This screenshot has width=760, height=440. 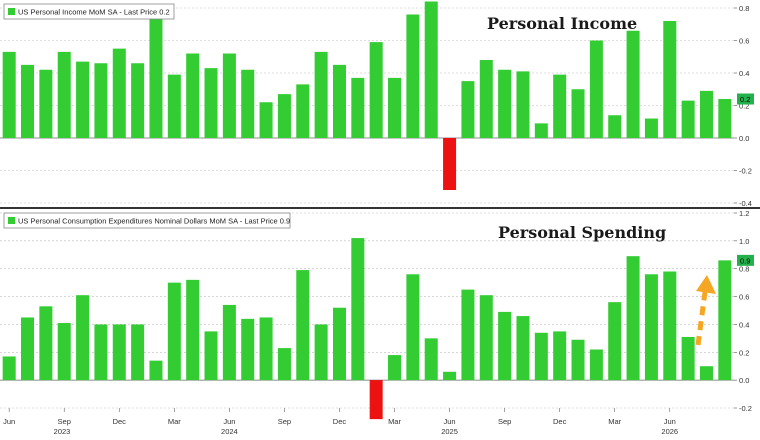 I want to click on x-year-label: 2024, so click(x=229, y=431).